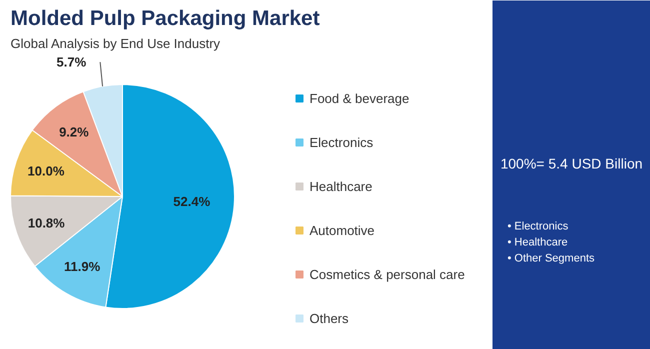 The height and width of the screenshot is (349, 650). I want to click on legend-label: Food & beverage, so click(360, 98).